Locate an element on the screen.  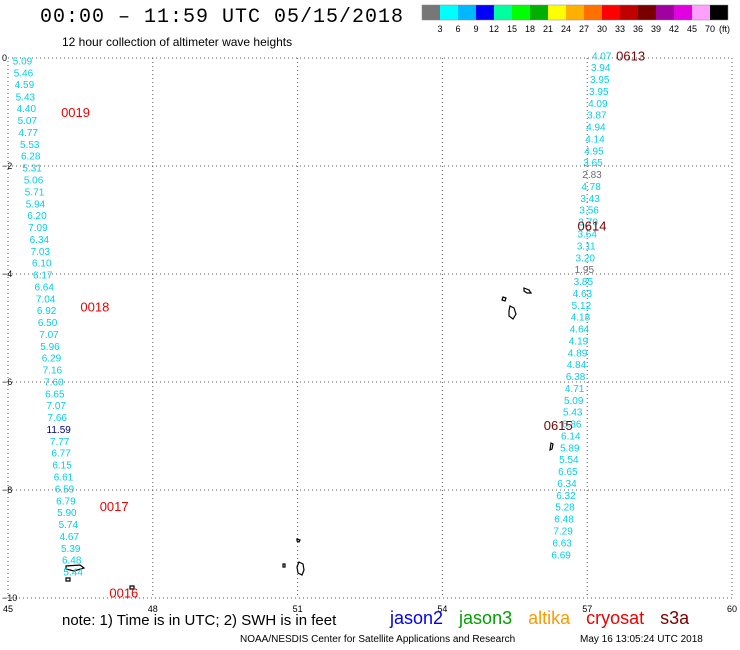
swh-value-label: 5.71 is located at coordinates (35, 192).